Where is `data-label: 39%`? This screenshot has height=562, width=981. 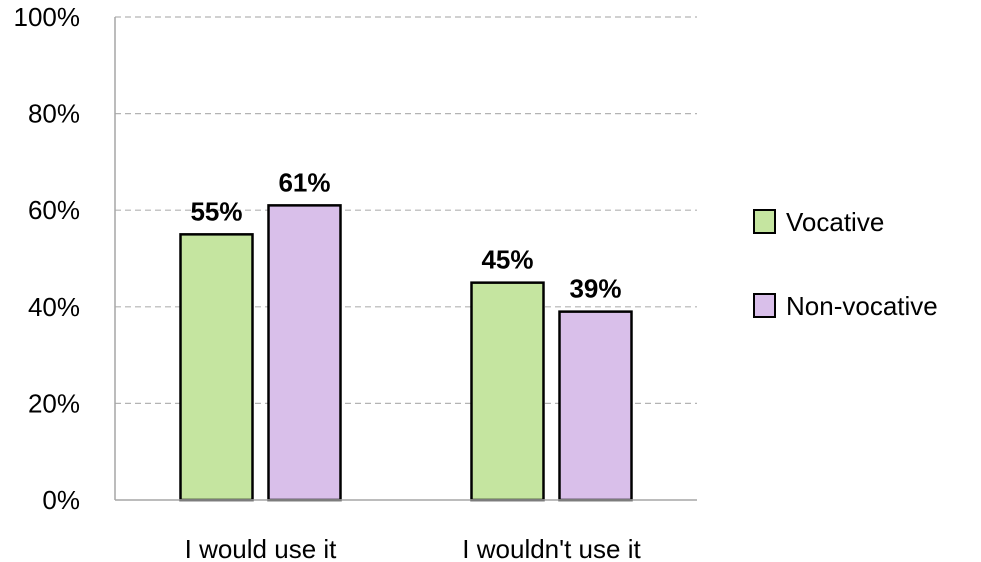
data-label: 39% is located at coordinates (595, 289).